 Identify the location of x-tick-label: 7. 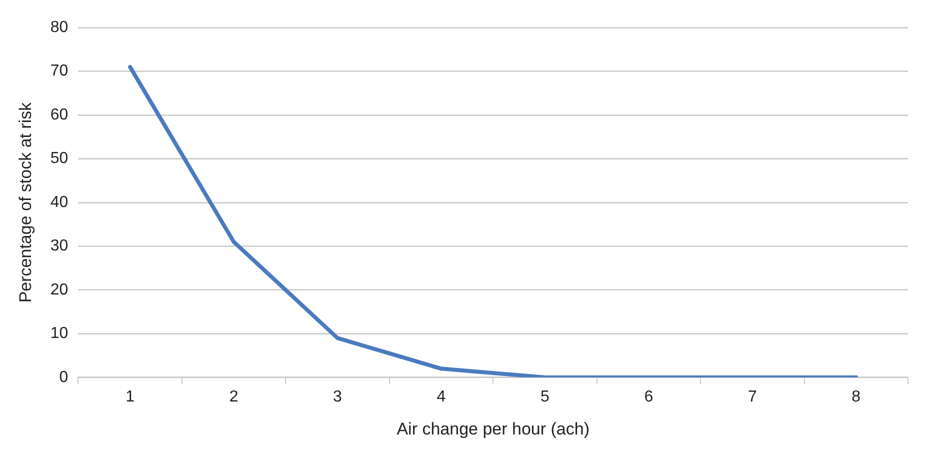
(752, 397).